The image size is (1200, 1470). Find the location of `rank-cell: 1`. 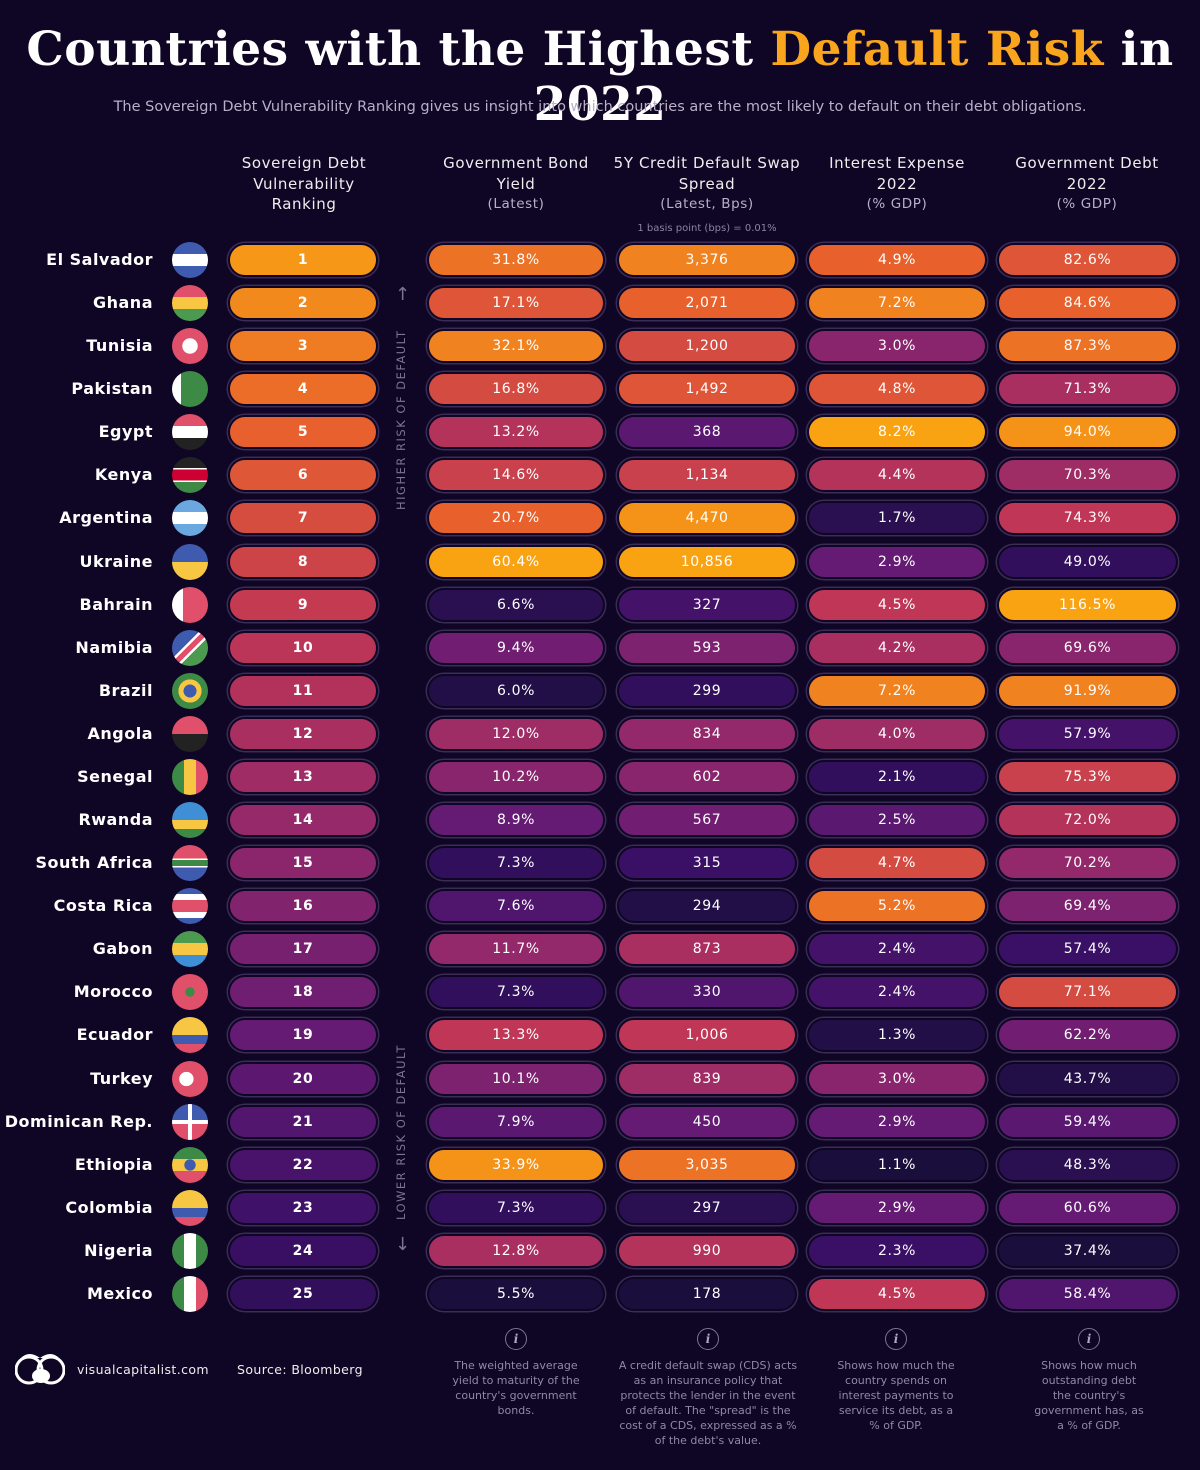

rank-cell: 1 is located at coordinates (303, 260).